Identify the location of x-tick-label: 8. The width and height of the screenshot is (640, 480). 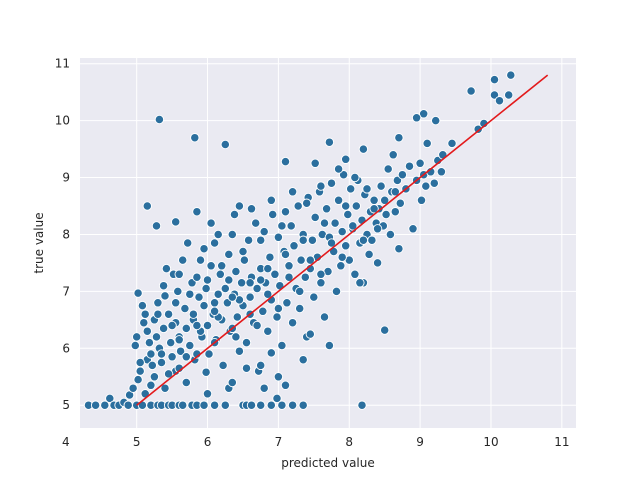
(349, 442).